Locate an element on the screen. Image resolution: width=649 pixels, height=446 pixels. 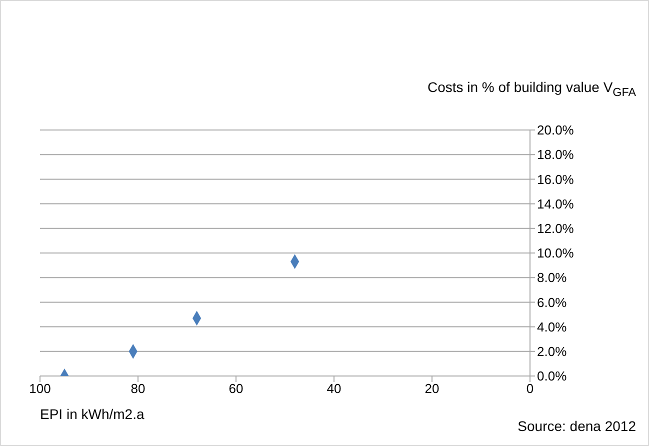
x-tick-label: 40 is located at coordinates (334, 388).